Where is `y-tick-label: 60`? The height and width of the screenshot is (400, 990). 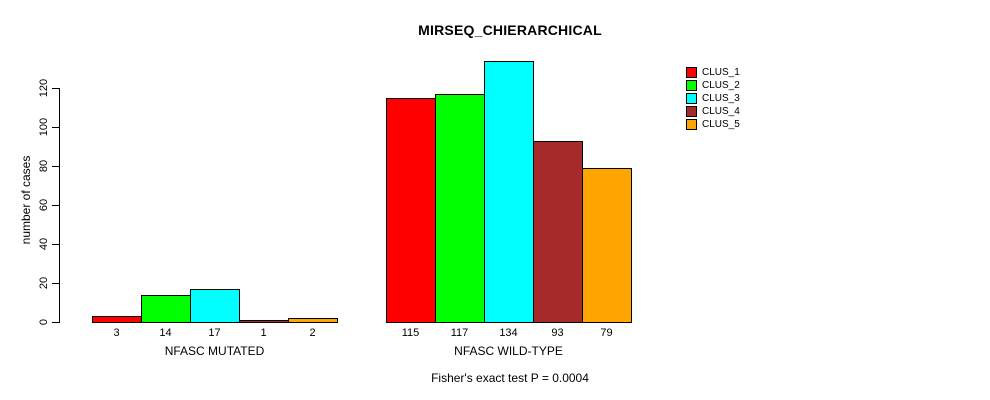 y-tick-label: 60 is located at coordinates (44, 205).